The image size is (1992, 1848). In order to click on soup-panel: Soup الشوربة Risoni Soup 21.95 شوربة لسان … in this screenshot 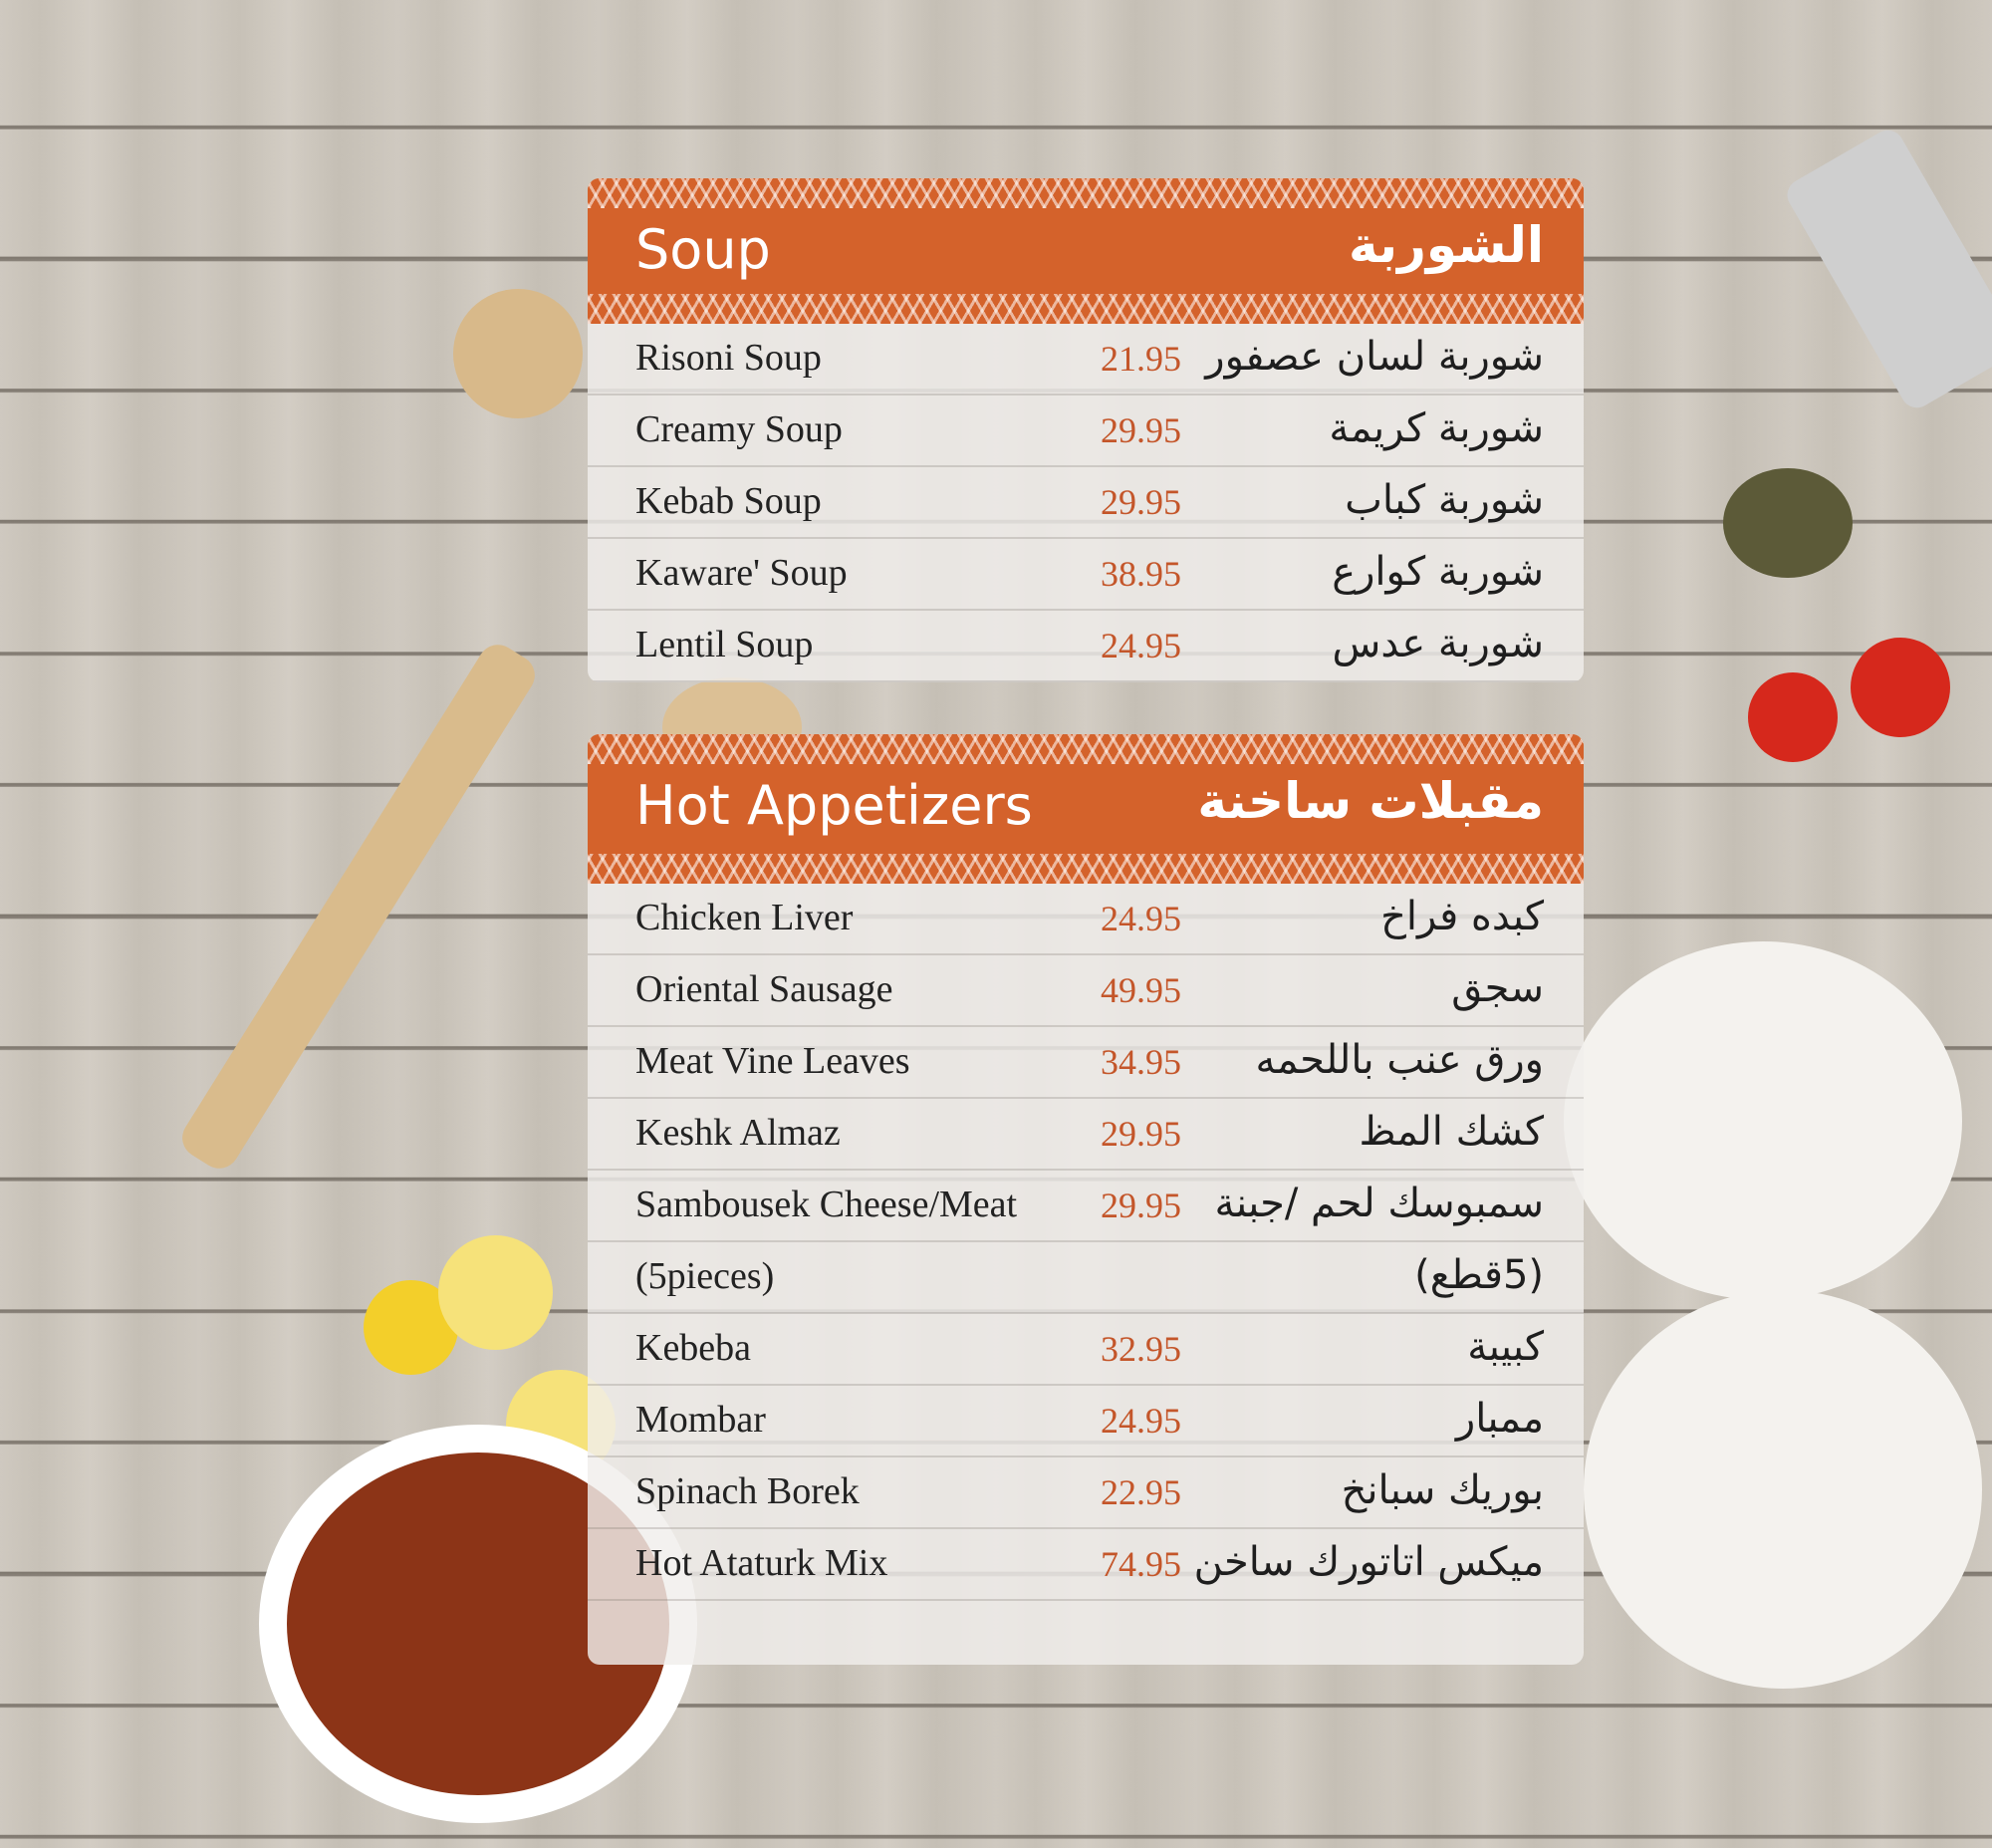, I will do `click(1086, 430)`.